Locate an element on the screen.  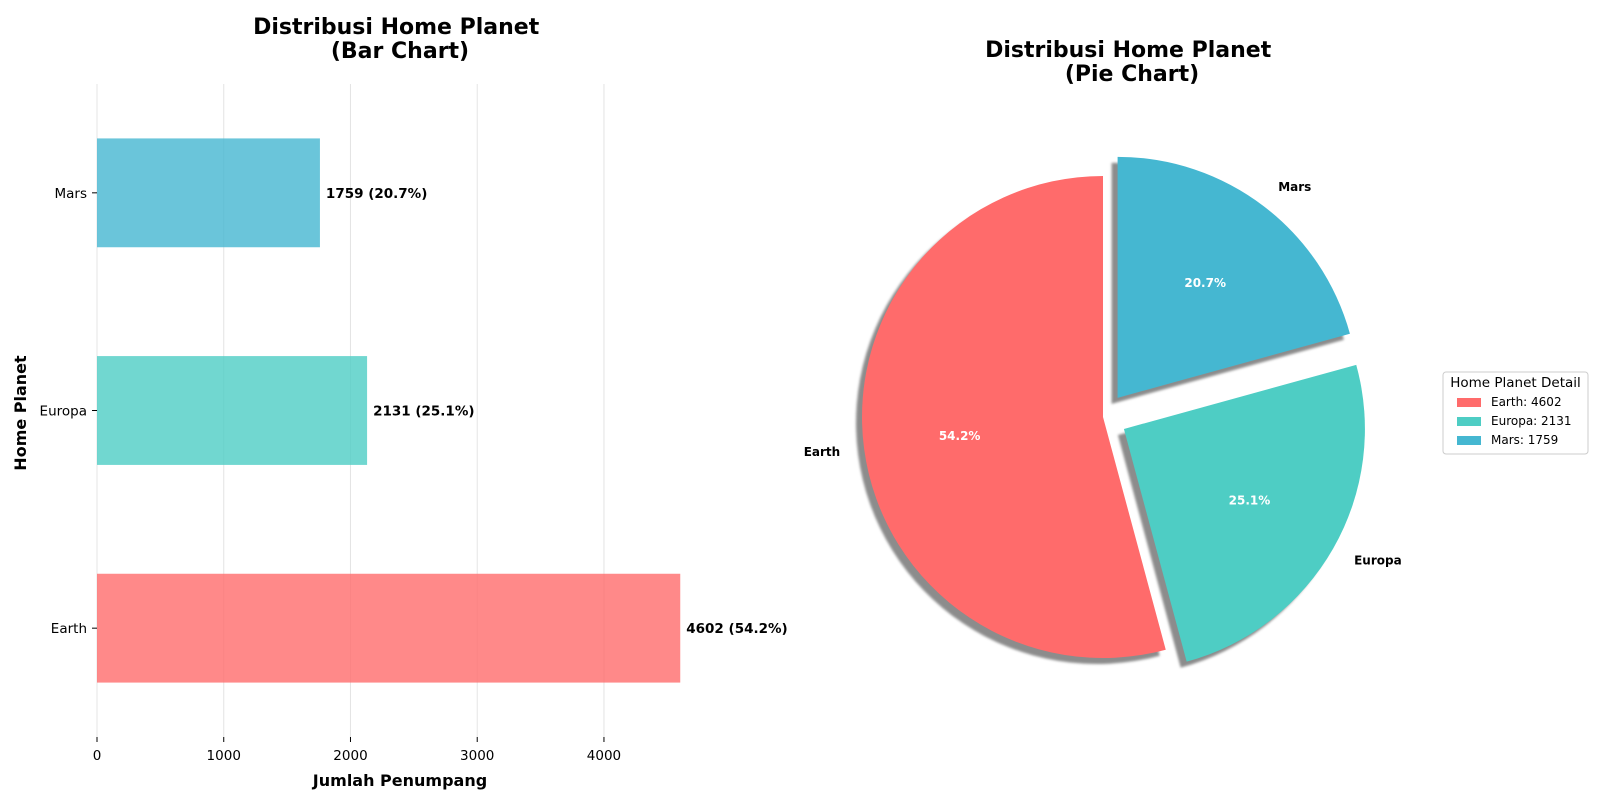
pie-percent-earth: 54.2% is located at coordinates (960, 436).